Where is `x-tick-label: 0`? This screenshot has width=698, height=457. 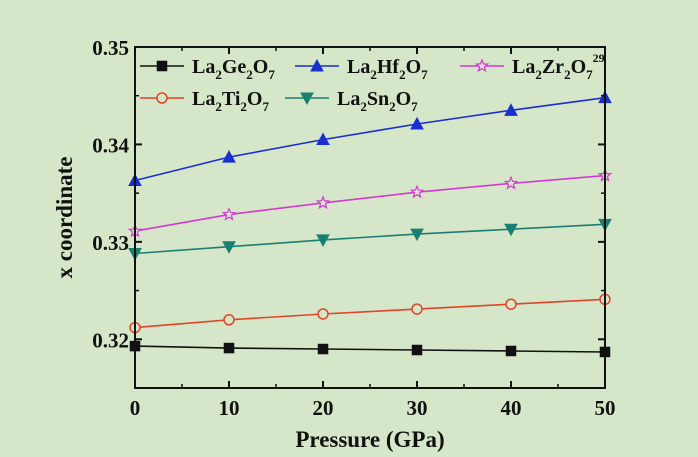
x-tick-label: 0 is located at coordinates (135, 408).